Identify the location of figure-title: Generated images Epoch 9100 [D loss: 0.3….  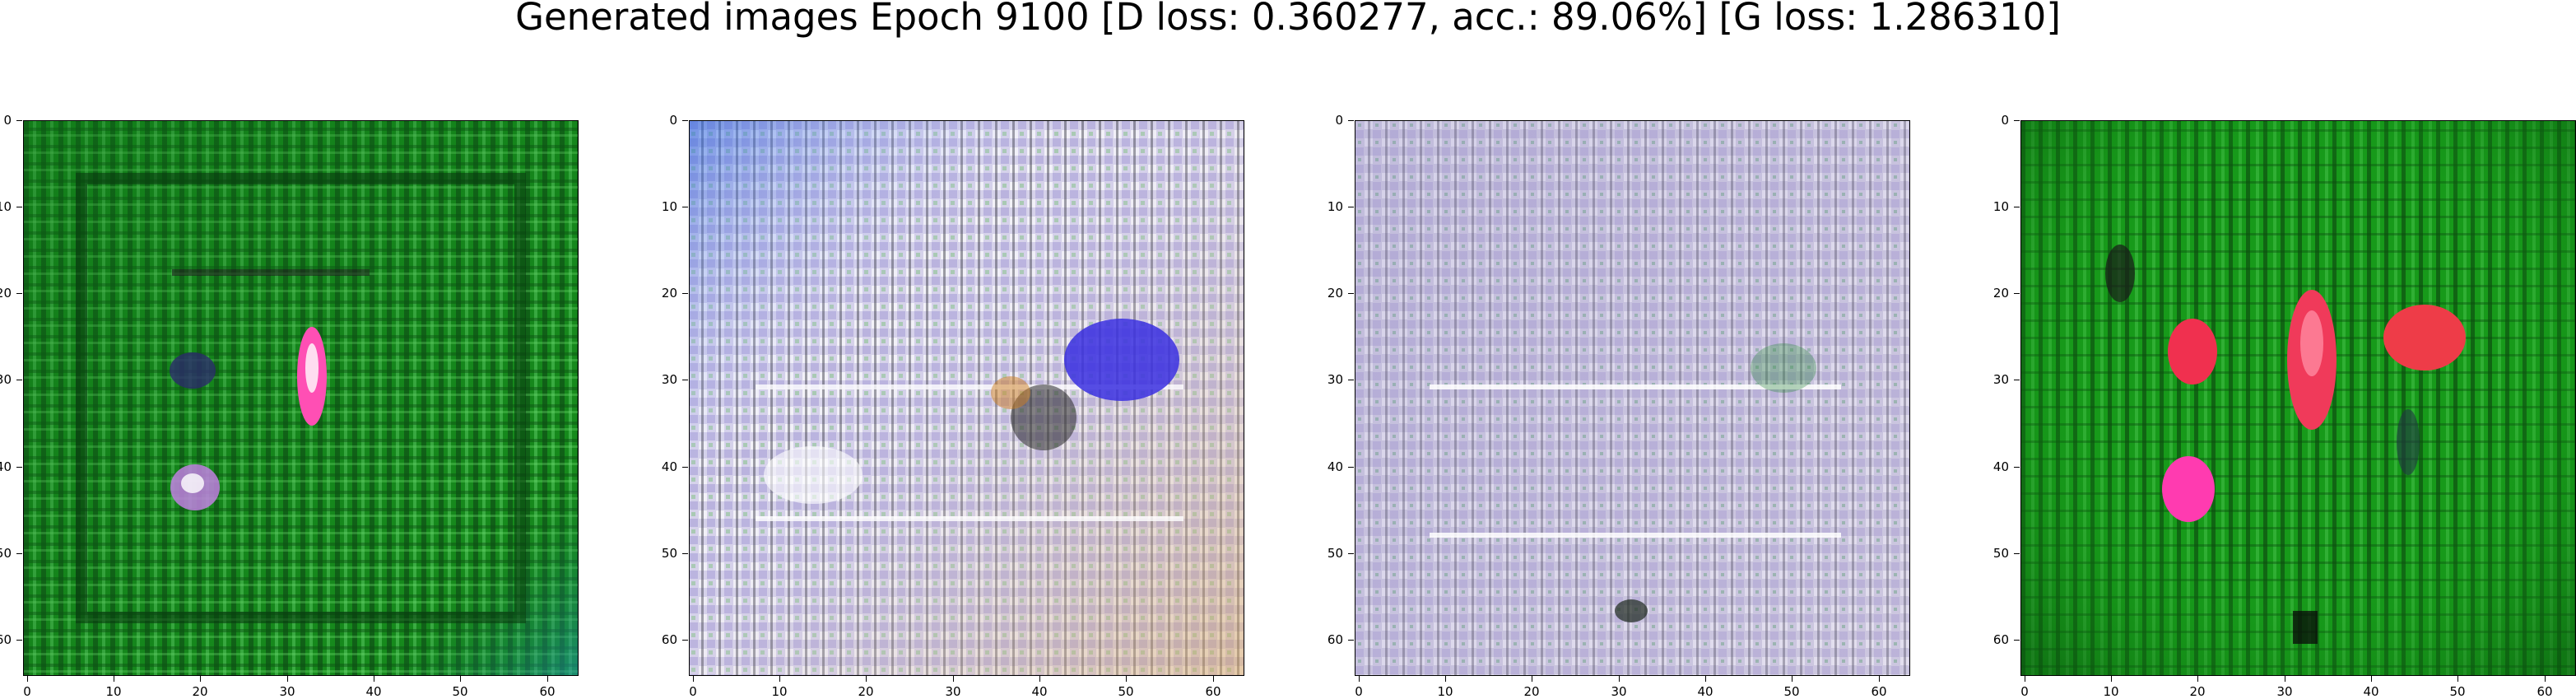
(1288, 19).